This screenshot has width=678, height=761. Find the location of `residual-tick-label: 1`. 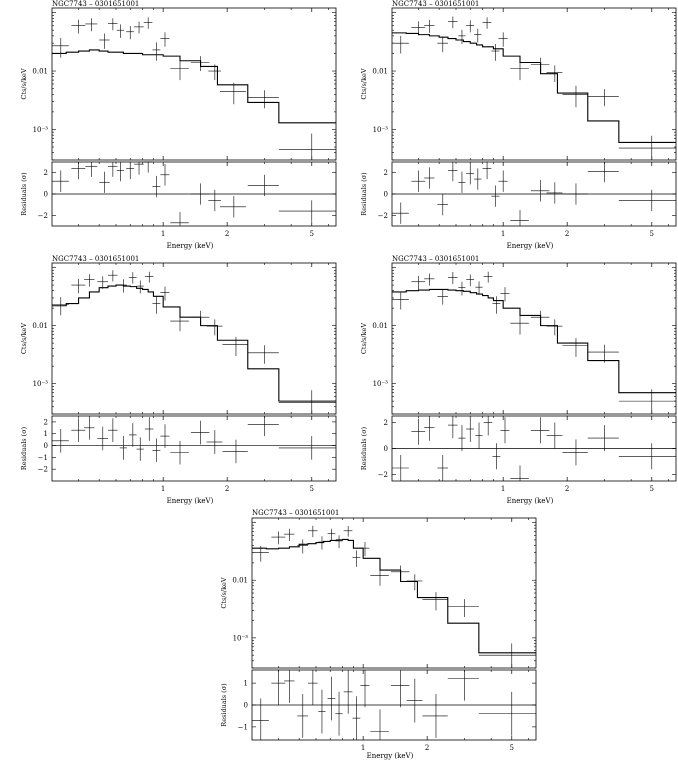

residual-tick-label: 1 is located at coordinates (46, 434).